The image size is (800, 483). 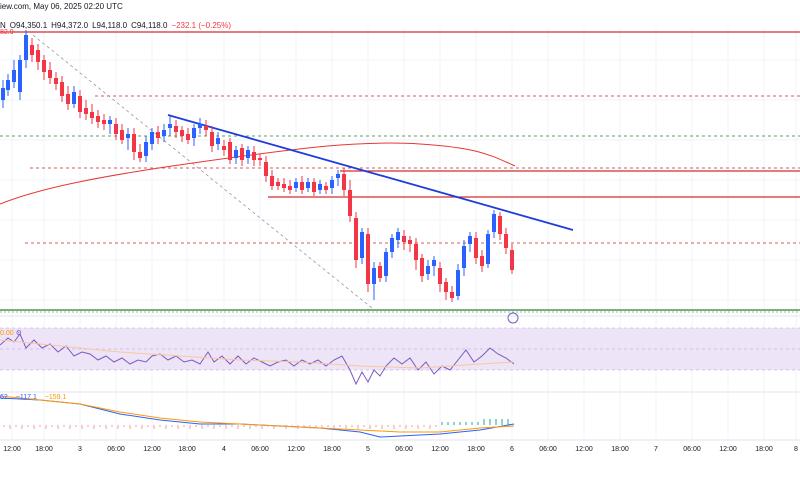 I want to click on macd-value-1: 62, so click(x=4, y=397).